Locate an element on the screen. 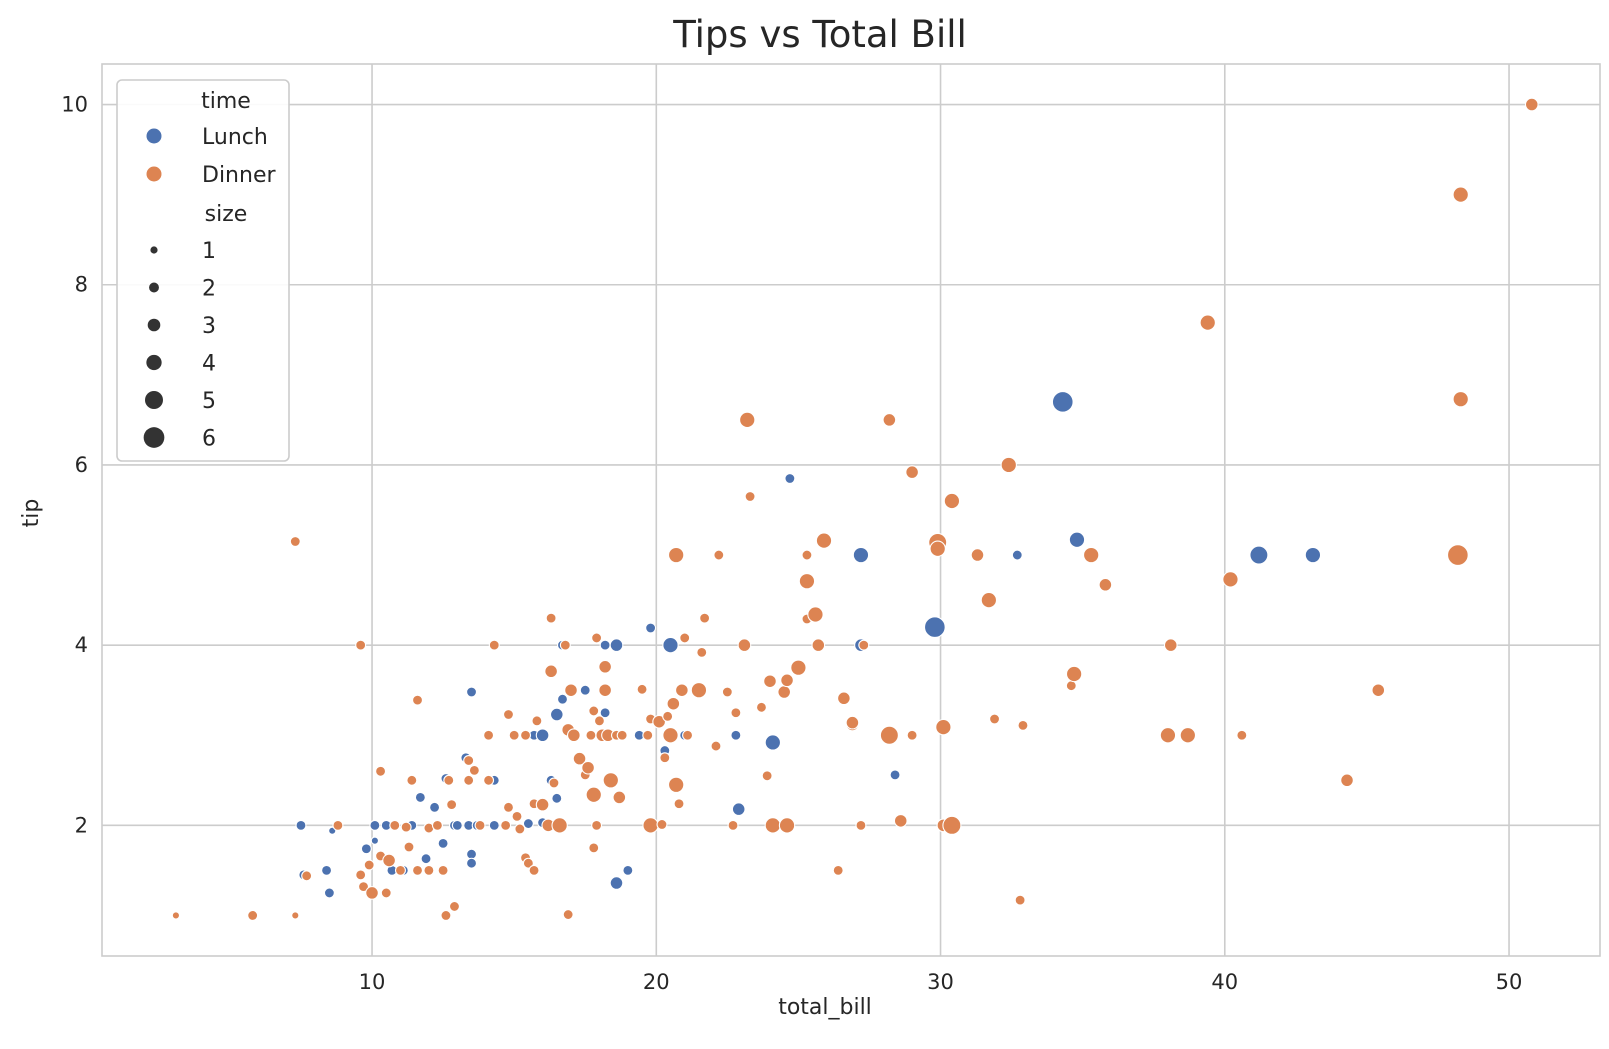 This screenshot has width=1609, height=1049. y-tick-label: 2 is located at coordinates (81, 825).